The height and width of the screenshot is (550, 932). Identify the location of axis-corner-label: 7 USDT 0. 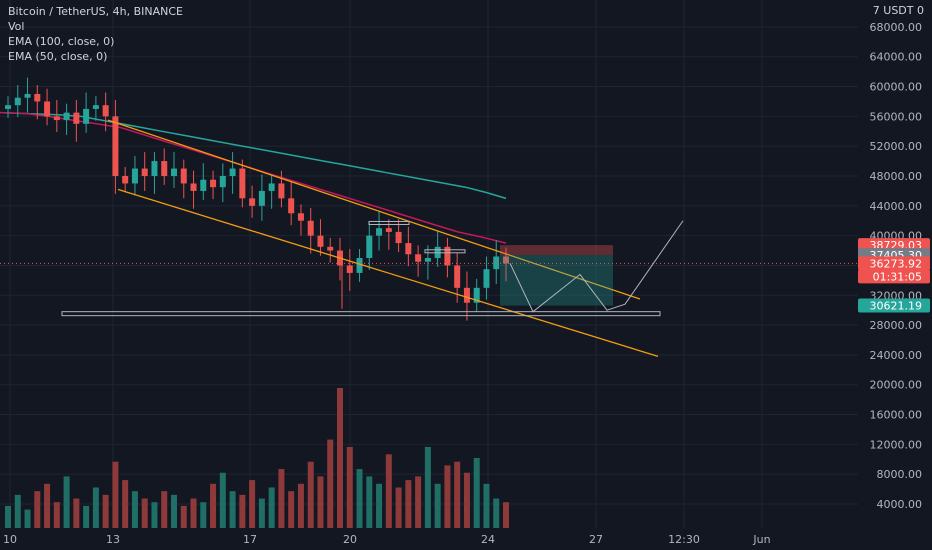
(898, 10).